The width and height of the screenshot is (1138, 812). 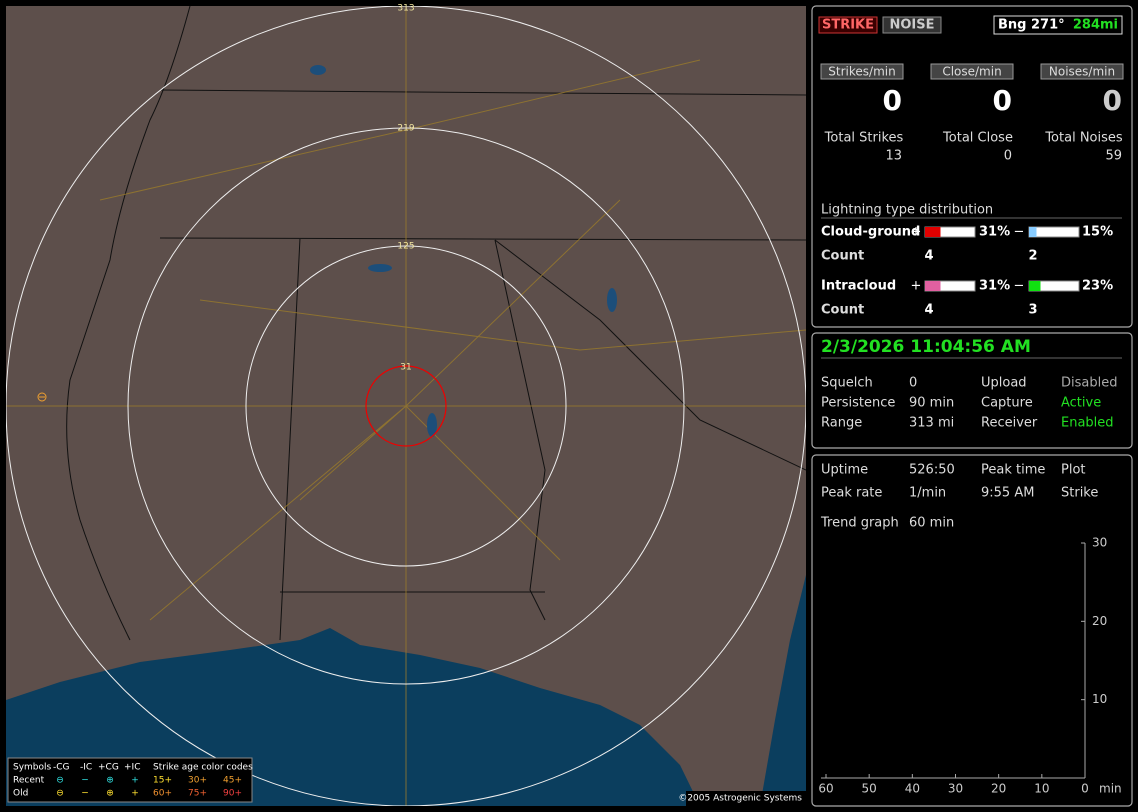 What do you see at coordinates (1013, 470) in the screenshot?
I see `stat: Peak time` at bounding box center [1013, 470].